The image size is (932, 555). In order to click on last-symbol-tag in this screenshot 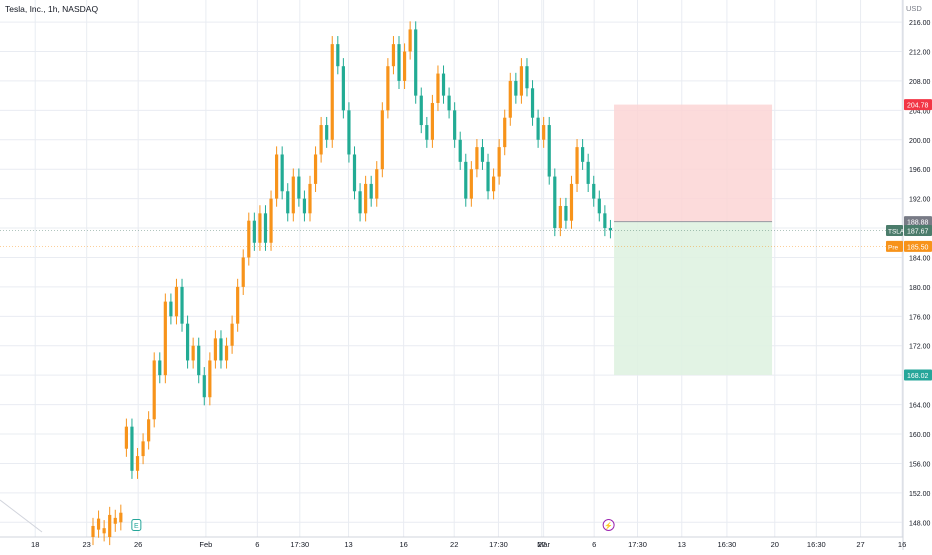, I will do `click(894, 230)`.